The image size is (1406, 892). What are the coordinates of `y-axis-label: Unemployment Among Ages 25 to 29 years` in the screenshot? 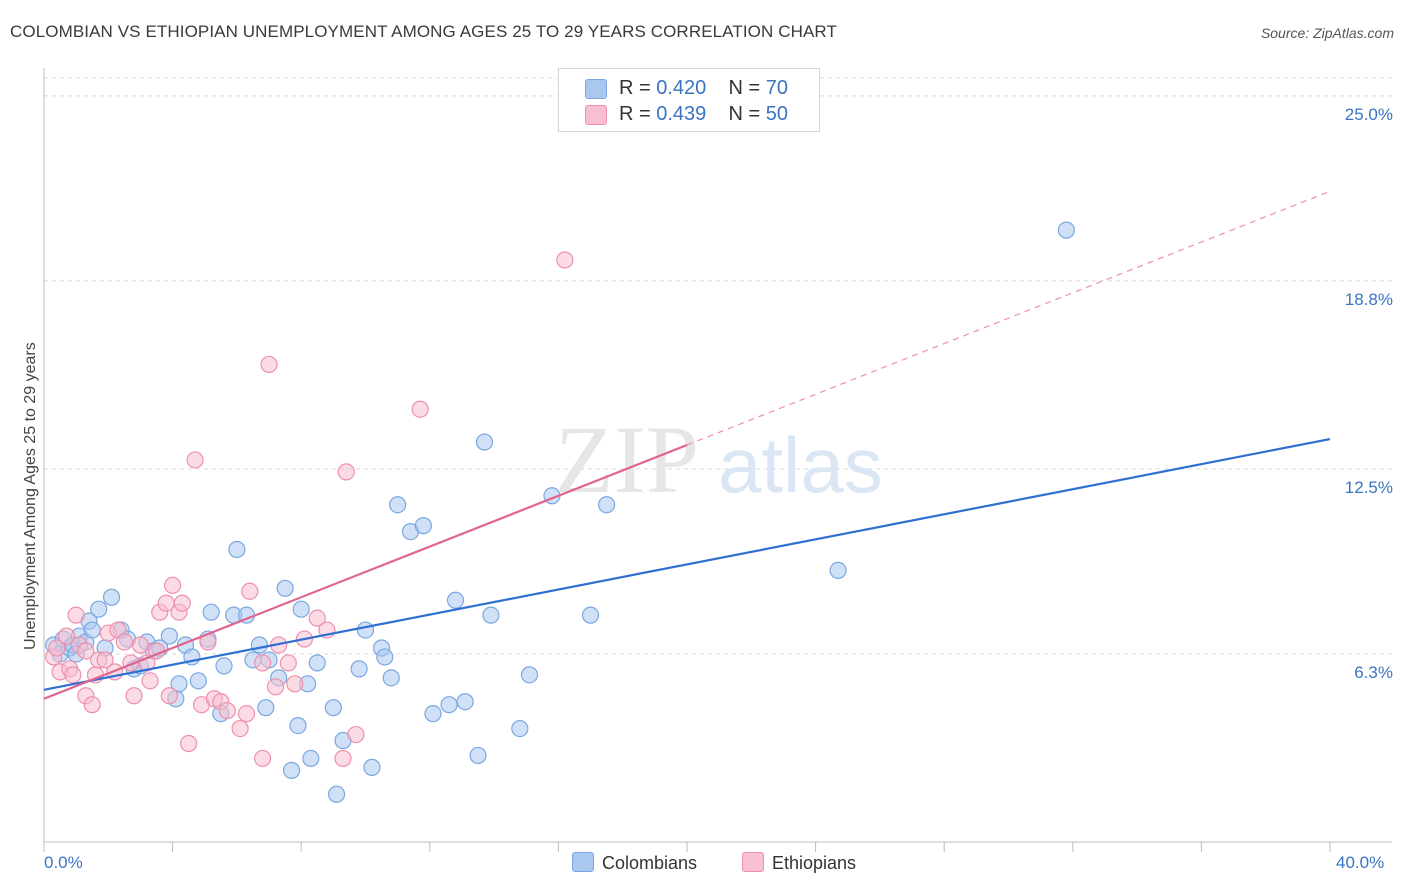 It's located at (30, 496).